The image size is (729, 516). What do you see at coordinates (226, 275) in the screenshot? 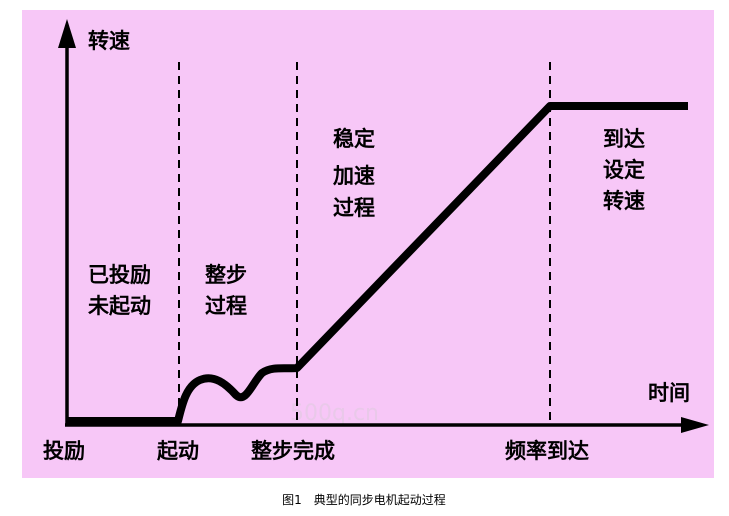
I see `phase-sync-line-1: 整步` at bounding box center [226, 275].